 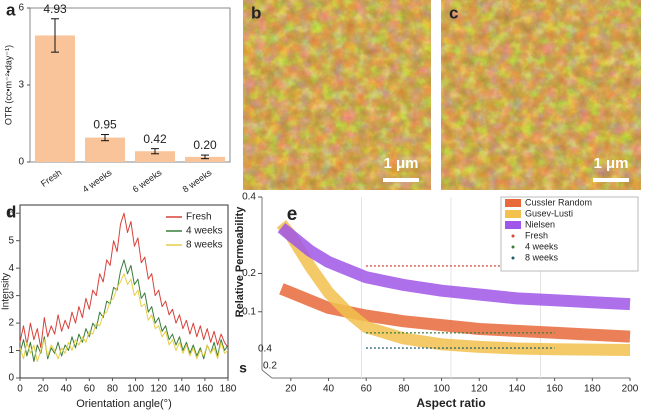 I want to click on legend-label: Cussler Random, so click(x=558, y=202).